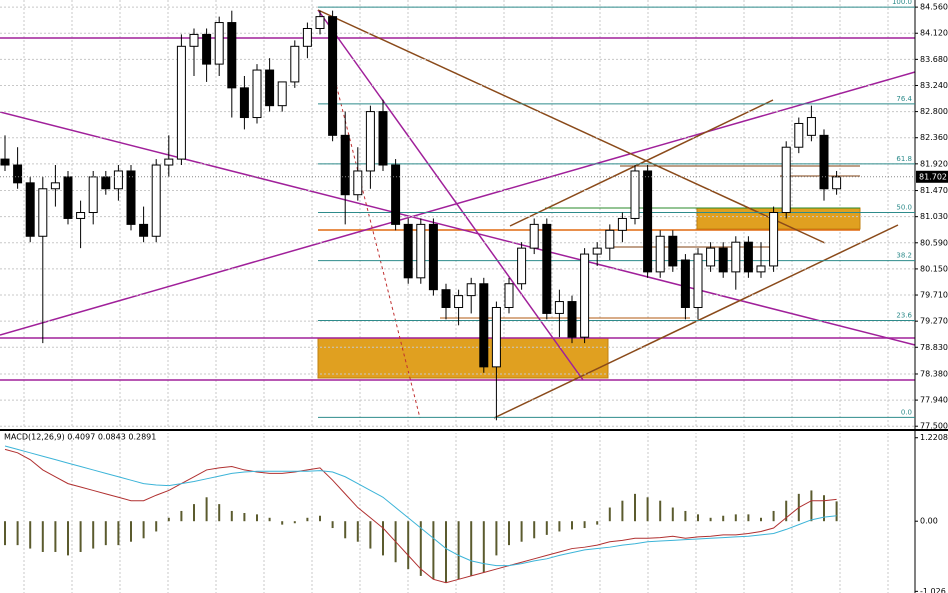 The height and width of the screenshot is (593, 948). What do you see at coordinates (934, 347) in the screenshot?
I see `y-tick-label: 78.830` at bounding box center [934, 347].